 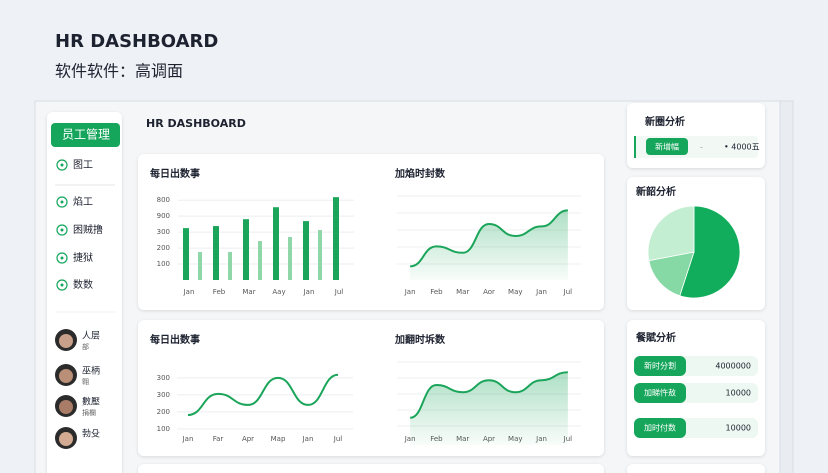 I want to click on menu-item: 图工, so click(x=83, y=165).